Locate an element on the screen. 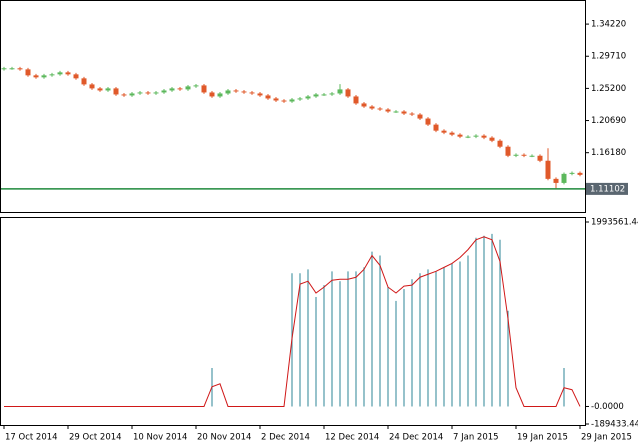  y-tick-label: -189433.44 is located at coordinates (614, 425).